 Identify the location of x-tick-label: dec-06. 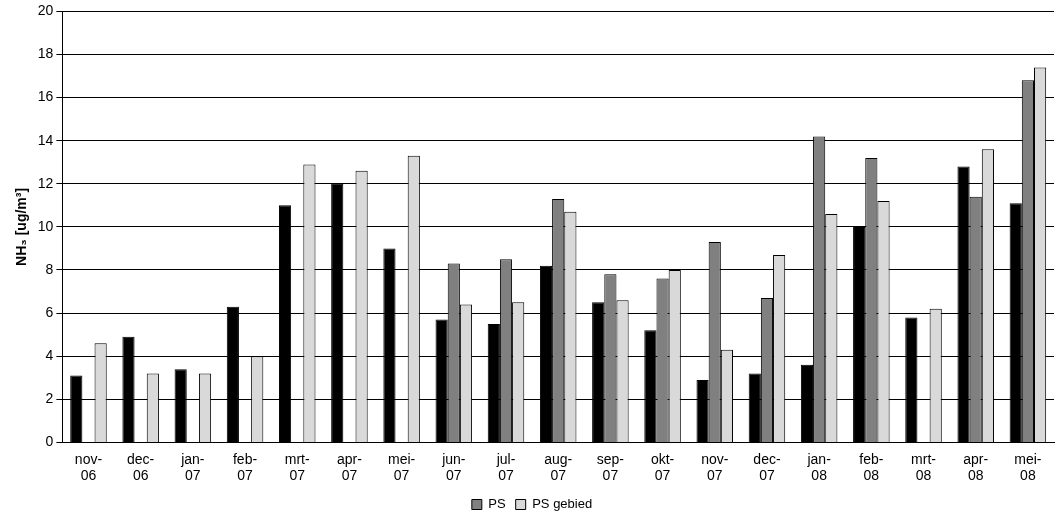
(141, 467).